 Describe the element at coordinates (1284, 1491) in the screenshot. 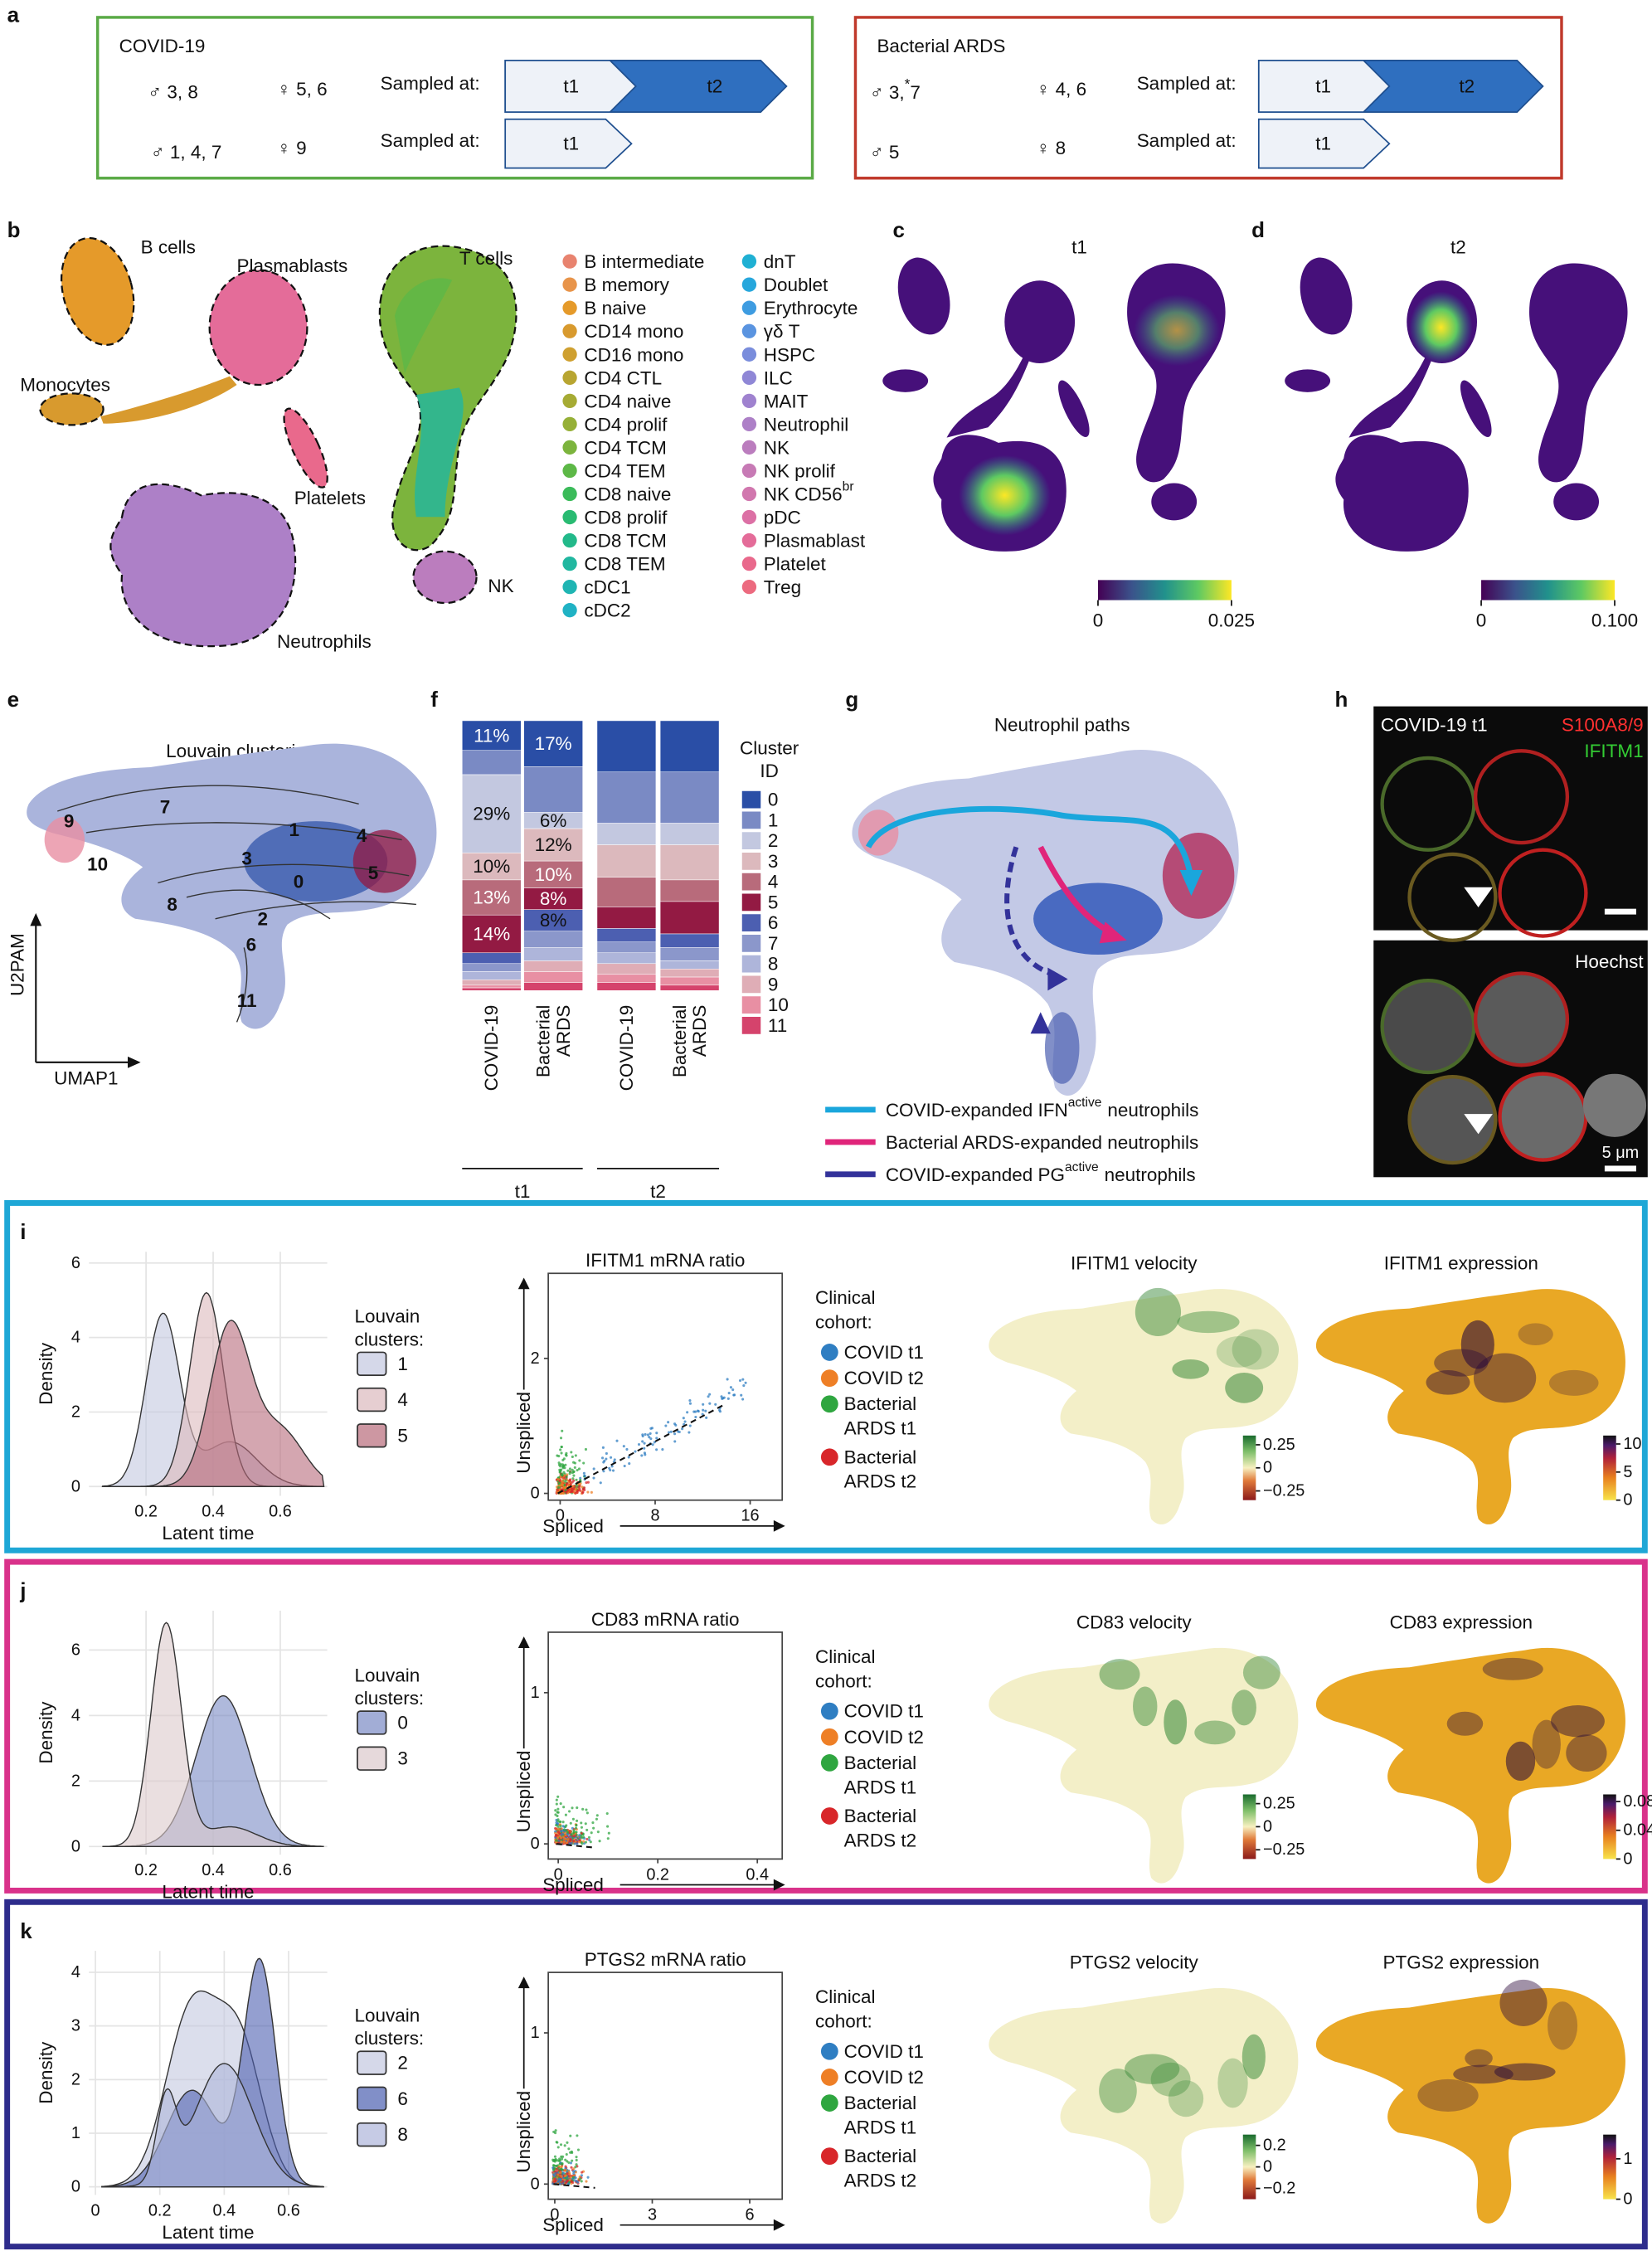

I see `colorbar-label: −0.25` at that location.